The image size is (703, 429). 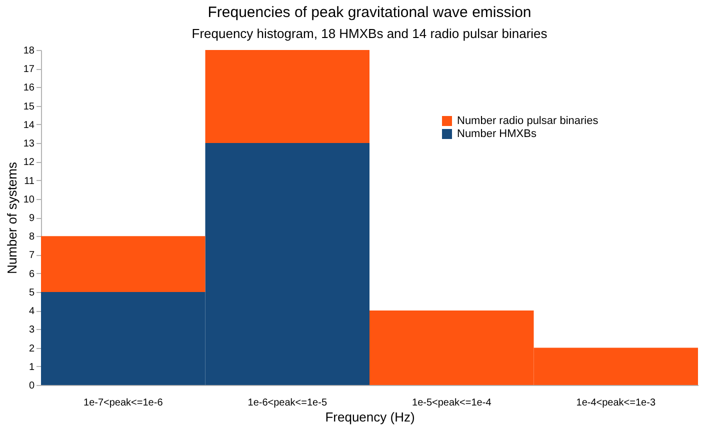 I want to click on y-tick-label: 1, so click(x=31, y=367).